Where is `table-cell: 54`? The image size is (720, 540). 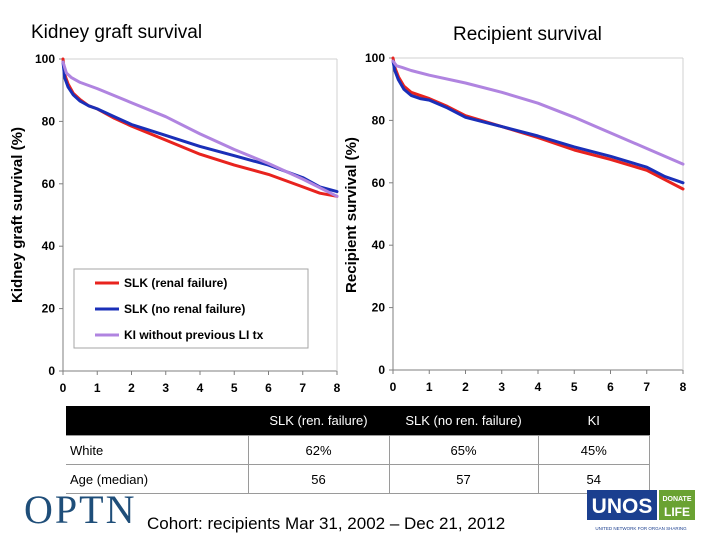 table-cell: 54 is located at coordinates (593, 479).